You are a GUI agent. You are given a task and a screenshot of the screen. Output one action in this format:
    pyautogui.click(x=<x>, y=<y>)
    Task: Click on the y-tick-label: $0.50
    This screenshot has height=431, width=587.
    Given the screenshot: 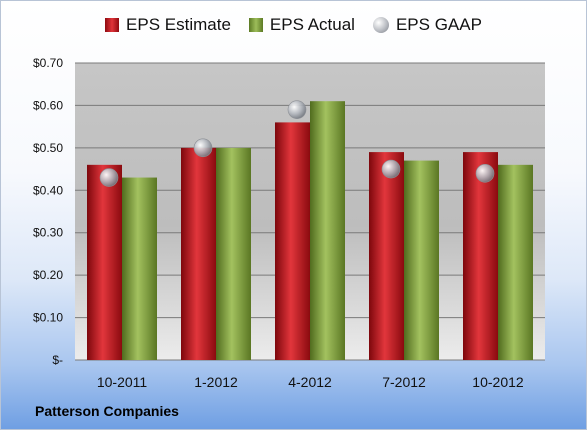 What is the action you would take?
    pyautogui.click(x=48, y=148)
    